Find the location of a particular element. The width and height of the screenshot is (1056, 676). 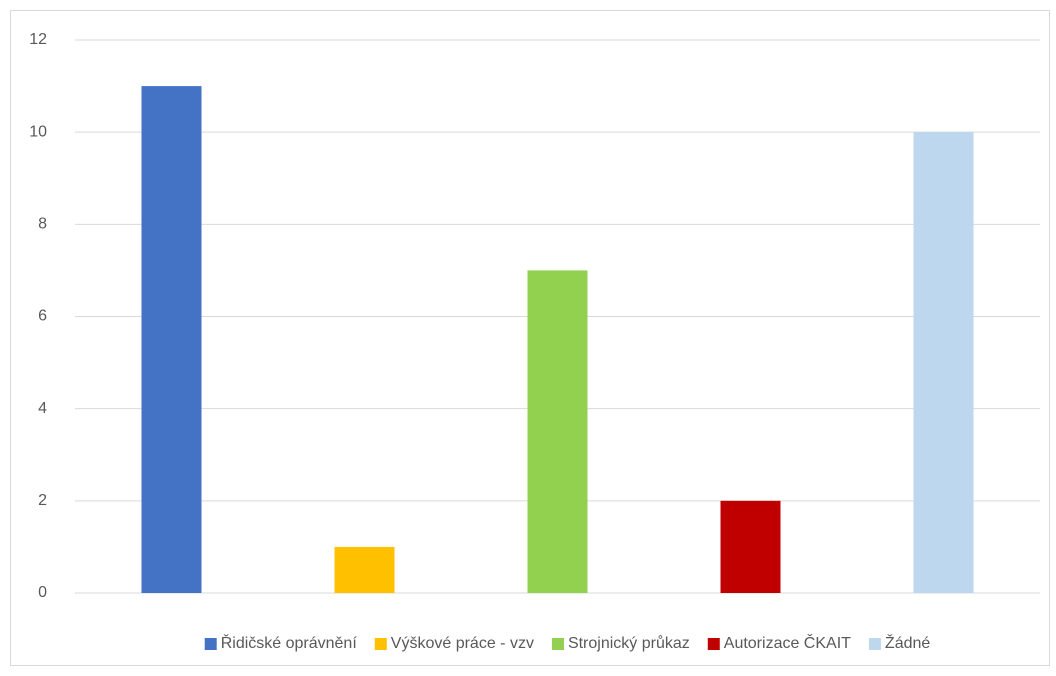

y-tick-label: 8 is located at coordinates (42, 224).